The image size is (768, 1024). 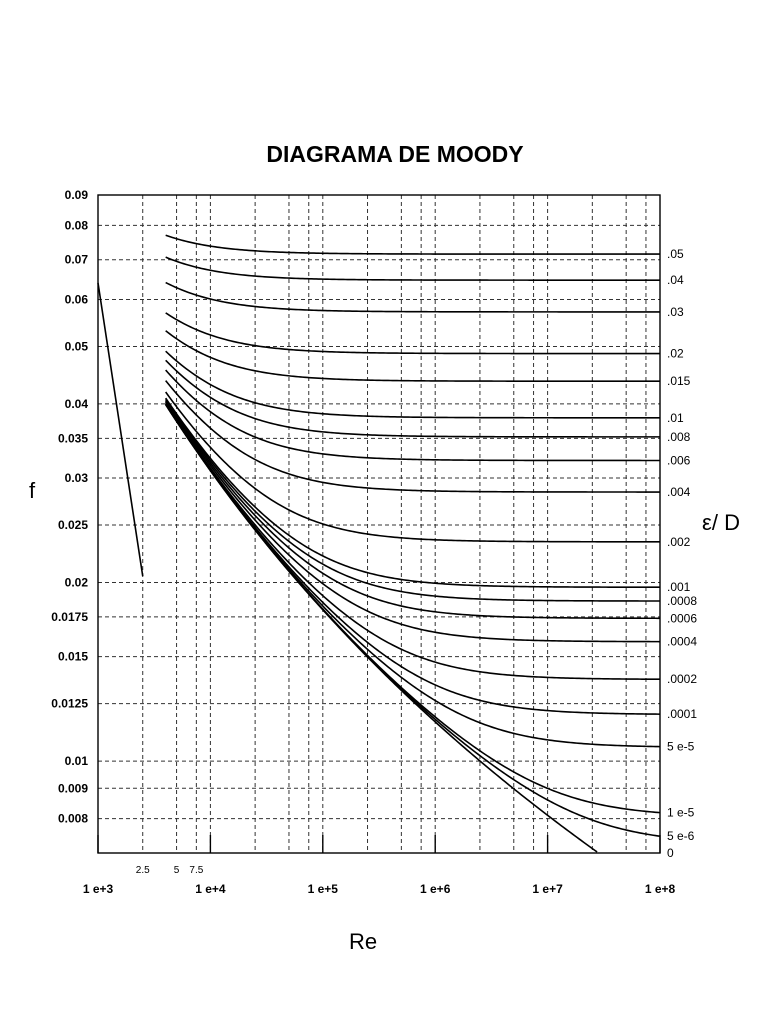 I want to click on x-axis-label: Re, so click(x=363, y=941).